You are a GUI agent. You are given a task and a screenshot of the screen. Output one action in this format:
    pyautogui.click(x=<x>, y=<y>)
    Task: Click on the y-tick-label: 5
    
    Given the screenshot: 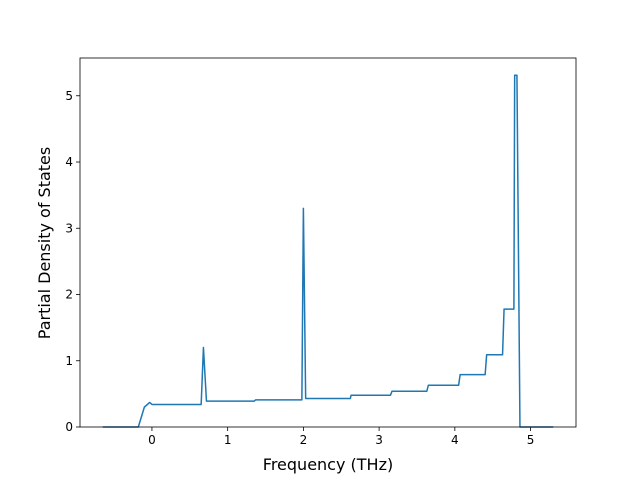 What is the action you would take?
    pyautogui.click(x=69, y=96)
    